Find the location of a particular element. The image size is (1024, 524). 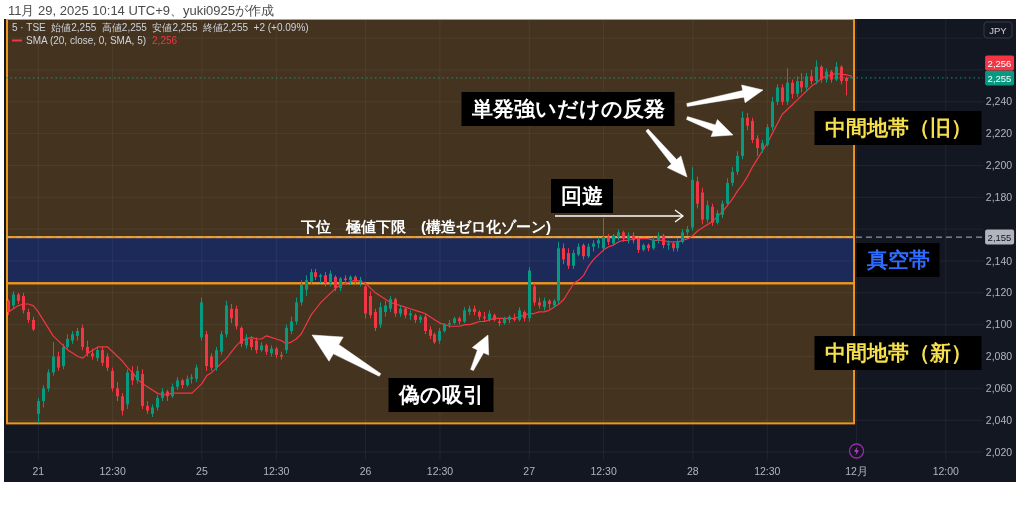

line-label: 下位 極値下限 (構造ゼロ化ゾーン) is located at coordinates (426, 227).